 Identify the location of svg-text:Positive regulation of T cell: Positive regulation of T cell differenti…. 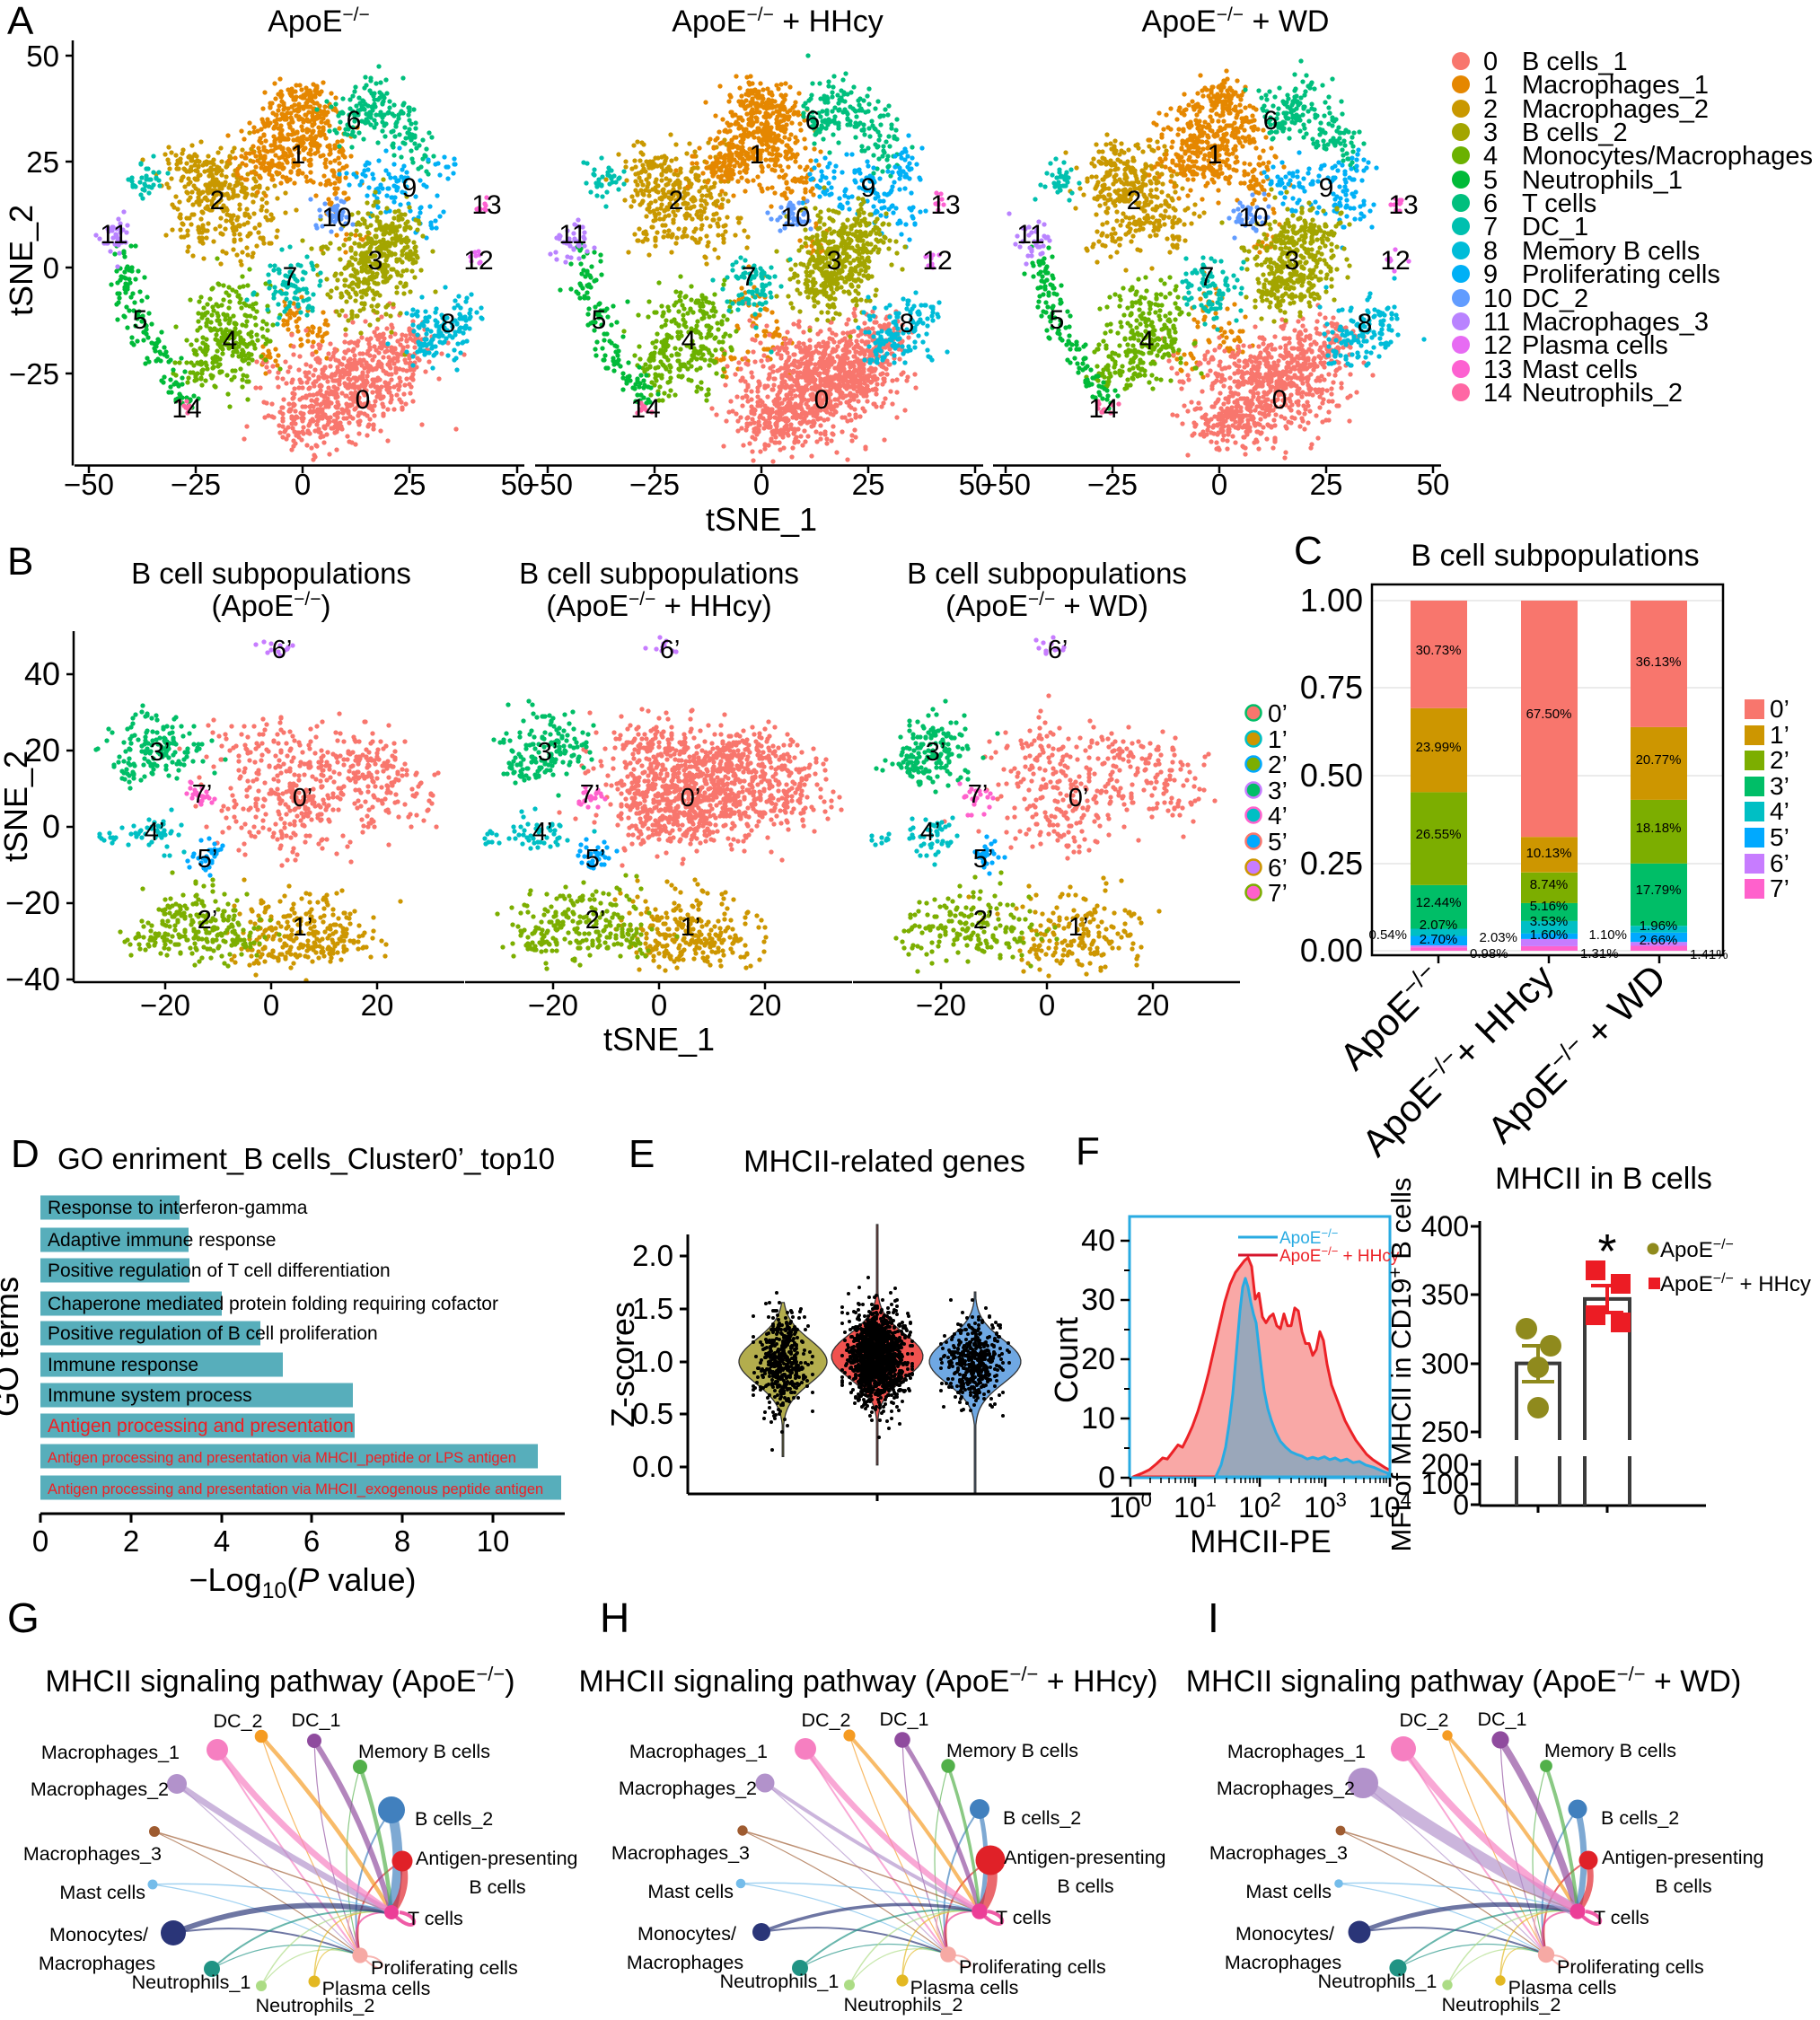
(219, 1271).